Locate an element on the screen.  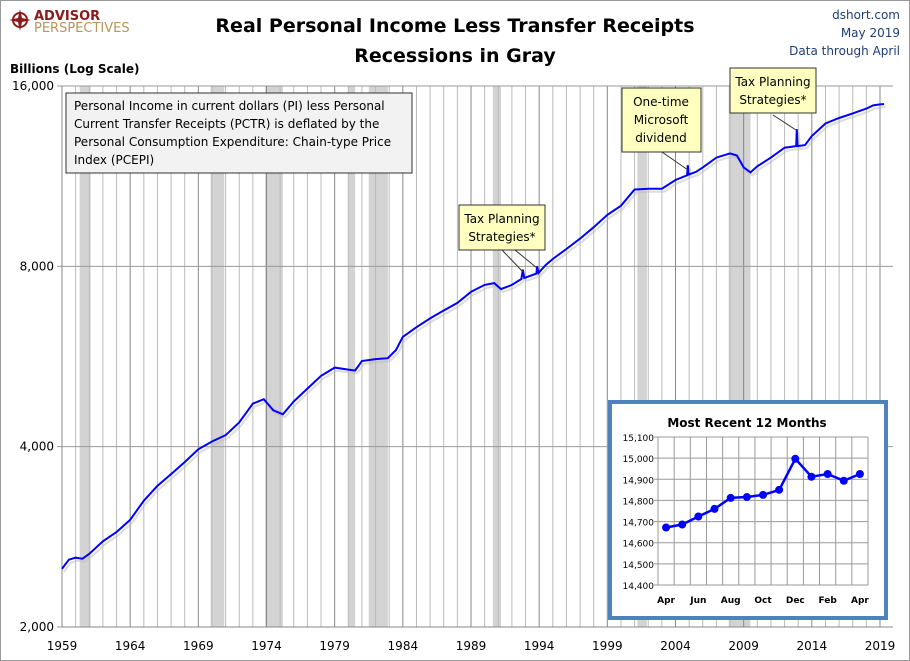
x-tick-label: 2004 is located at coordinates (675, 646).